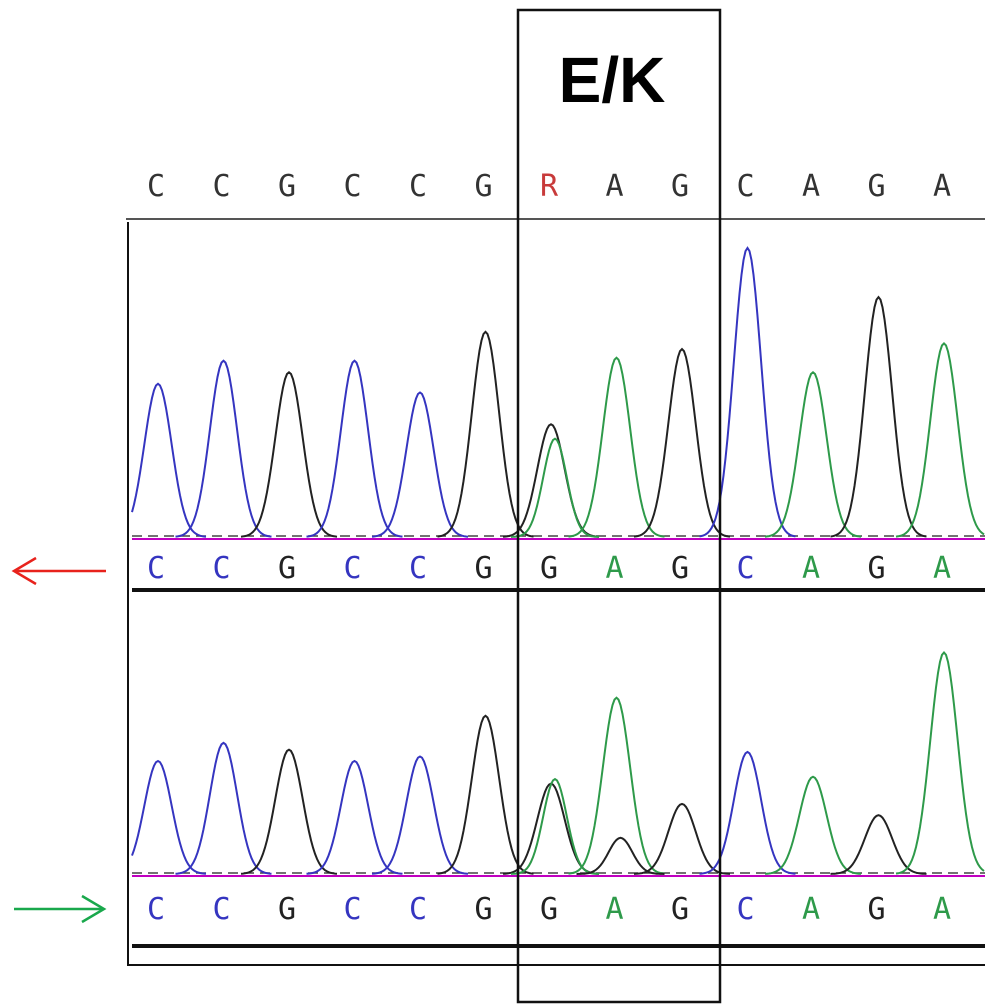  Describe the element at coordinates (549, 186) in the screenshot. I see `consensus-base: R` at that location.